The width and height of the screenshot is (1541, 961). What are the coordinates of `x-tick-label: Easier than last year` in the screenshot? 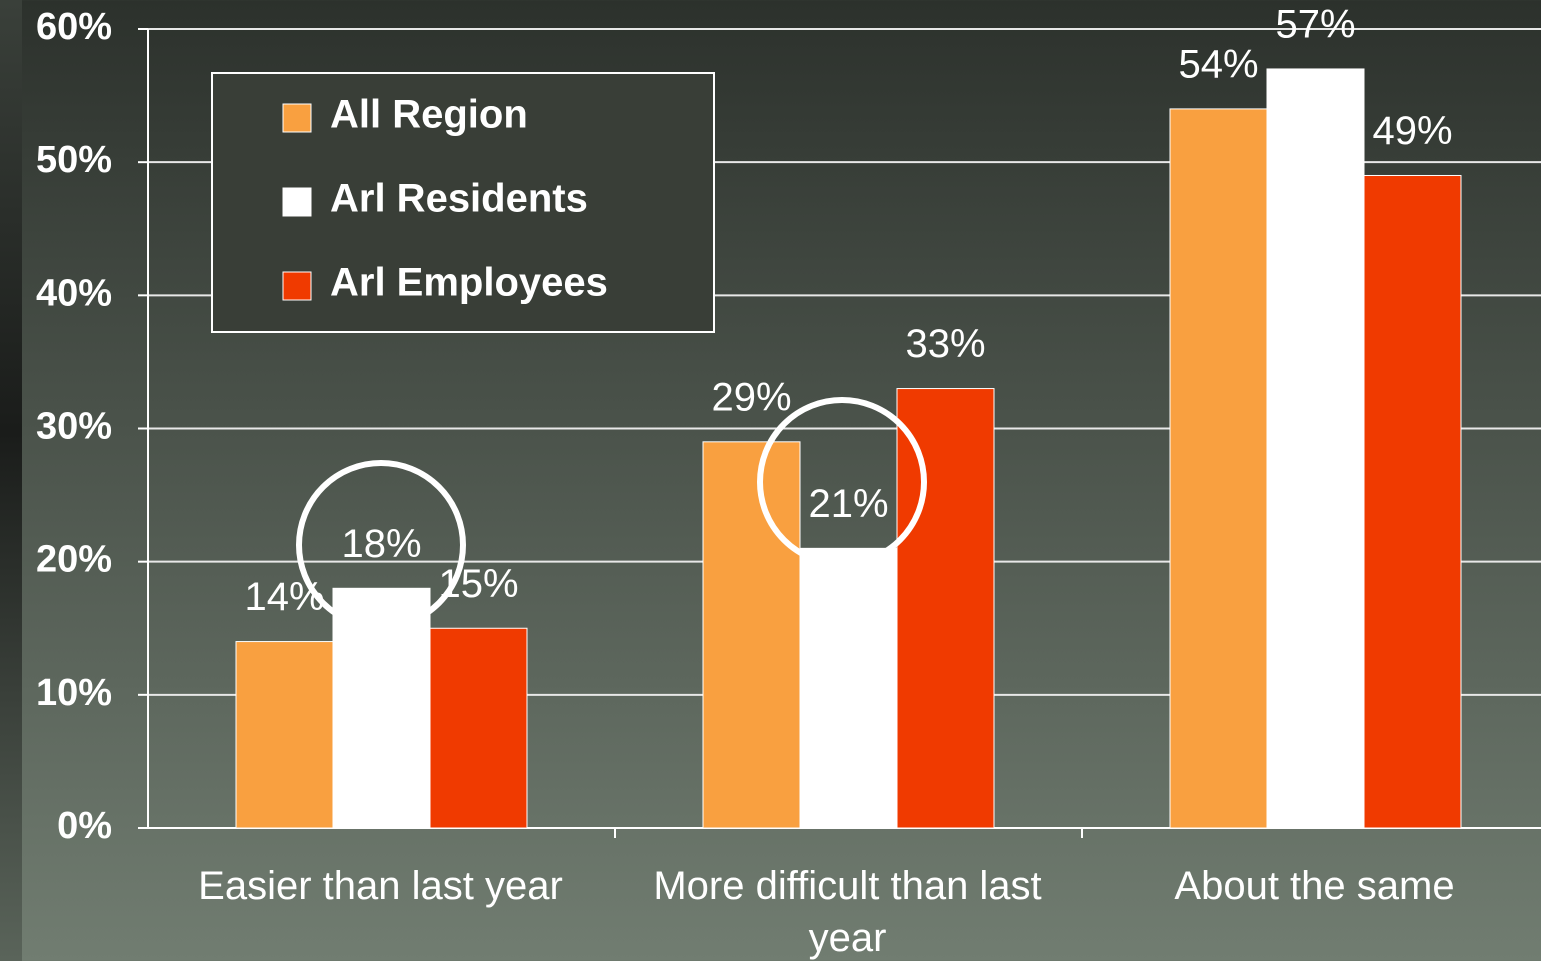 It's located at (380, 886).